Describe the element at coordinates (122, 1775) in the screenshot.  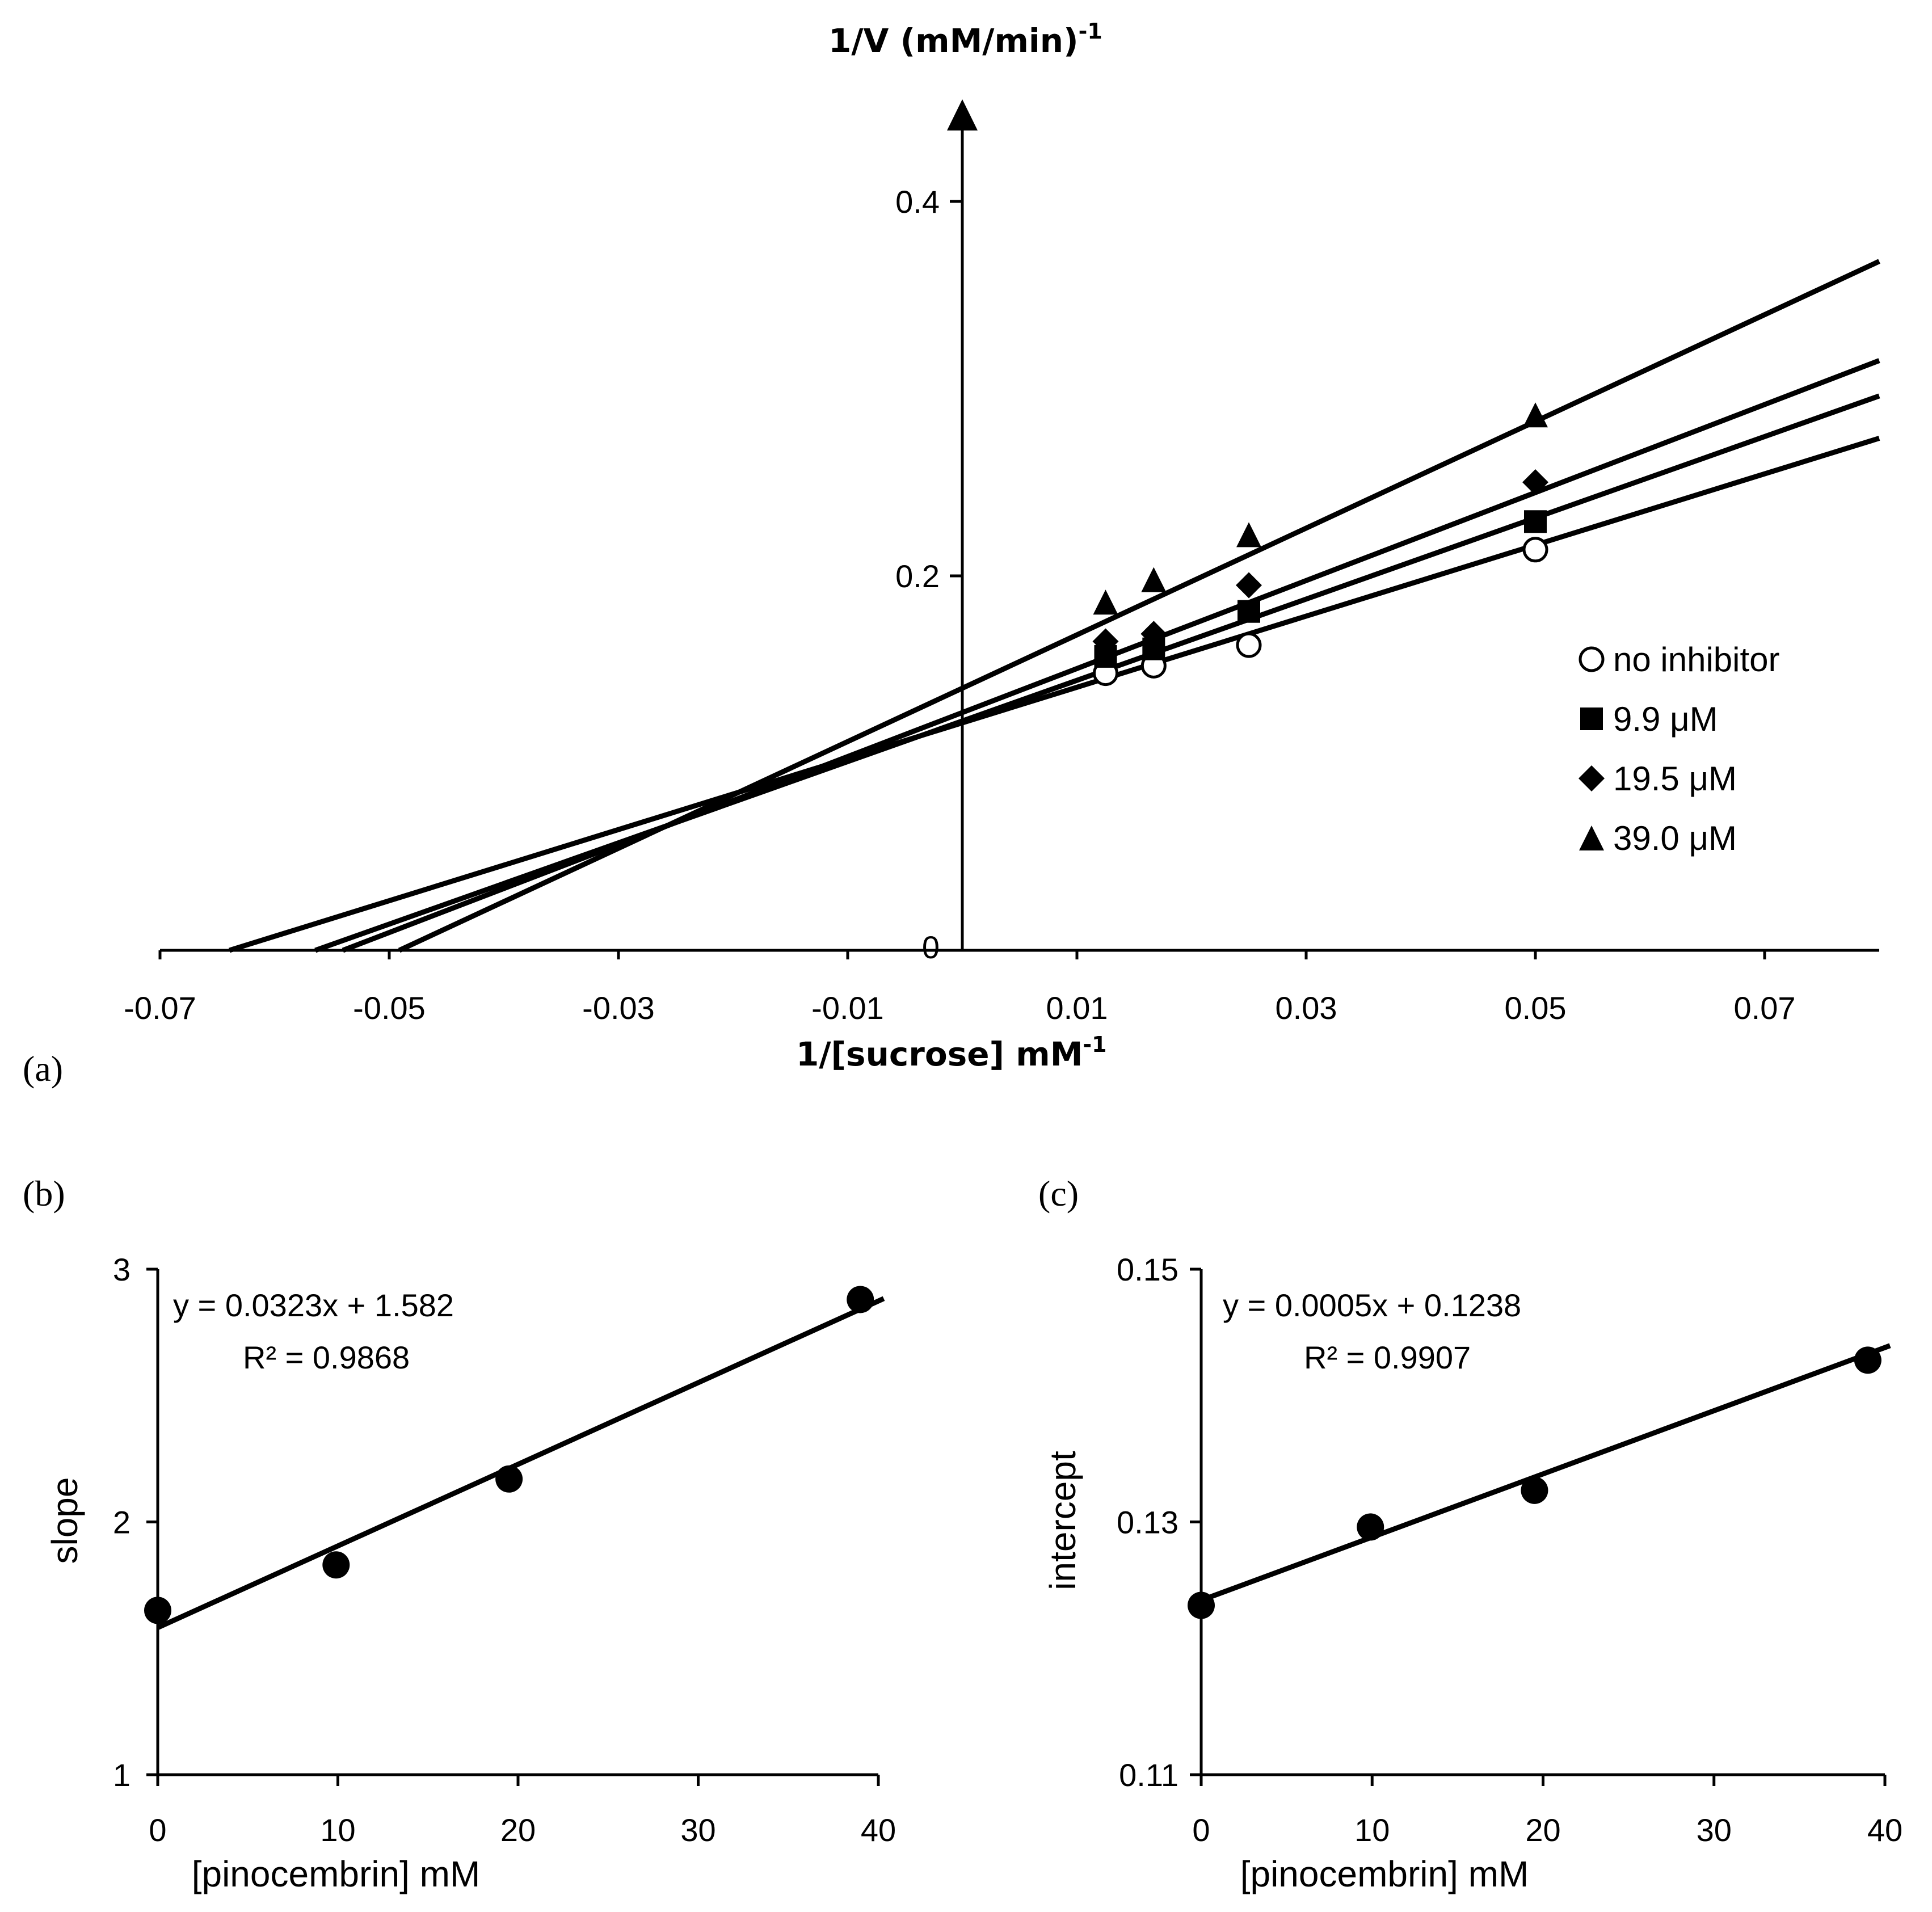
I see `y-tick-label: 1` at that location.